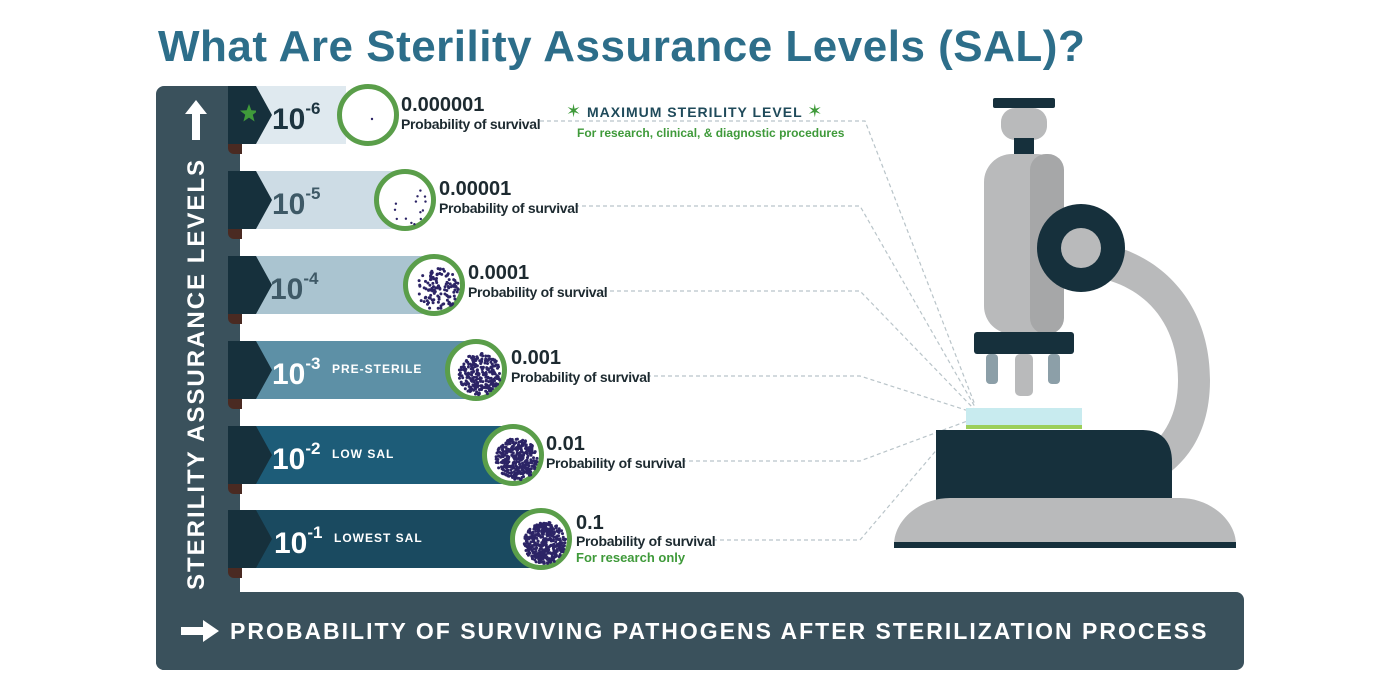 The height and width of the screenshot is (700, 1400). Describe the element at coordinates (815, 111) in the screenshot. I see `star-icon: ✶` at that location.